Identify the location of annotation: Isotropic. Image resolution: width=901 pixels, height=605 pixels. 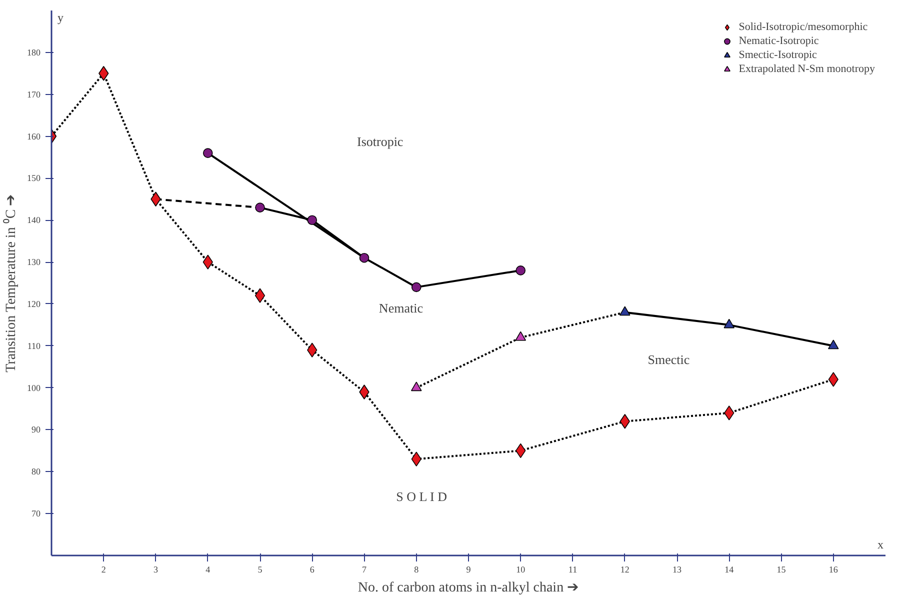
(380, 141).